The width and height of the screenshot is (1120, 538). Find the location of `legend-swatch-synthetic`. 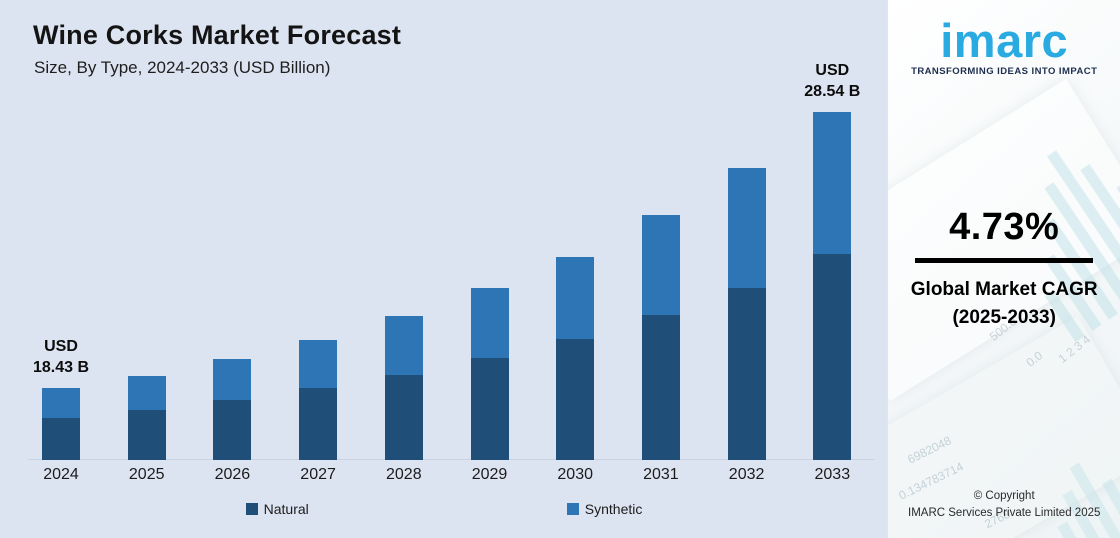

legend-swatch-synthetic is located at coordinates (572, 509).